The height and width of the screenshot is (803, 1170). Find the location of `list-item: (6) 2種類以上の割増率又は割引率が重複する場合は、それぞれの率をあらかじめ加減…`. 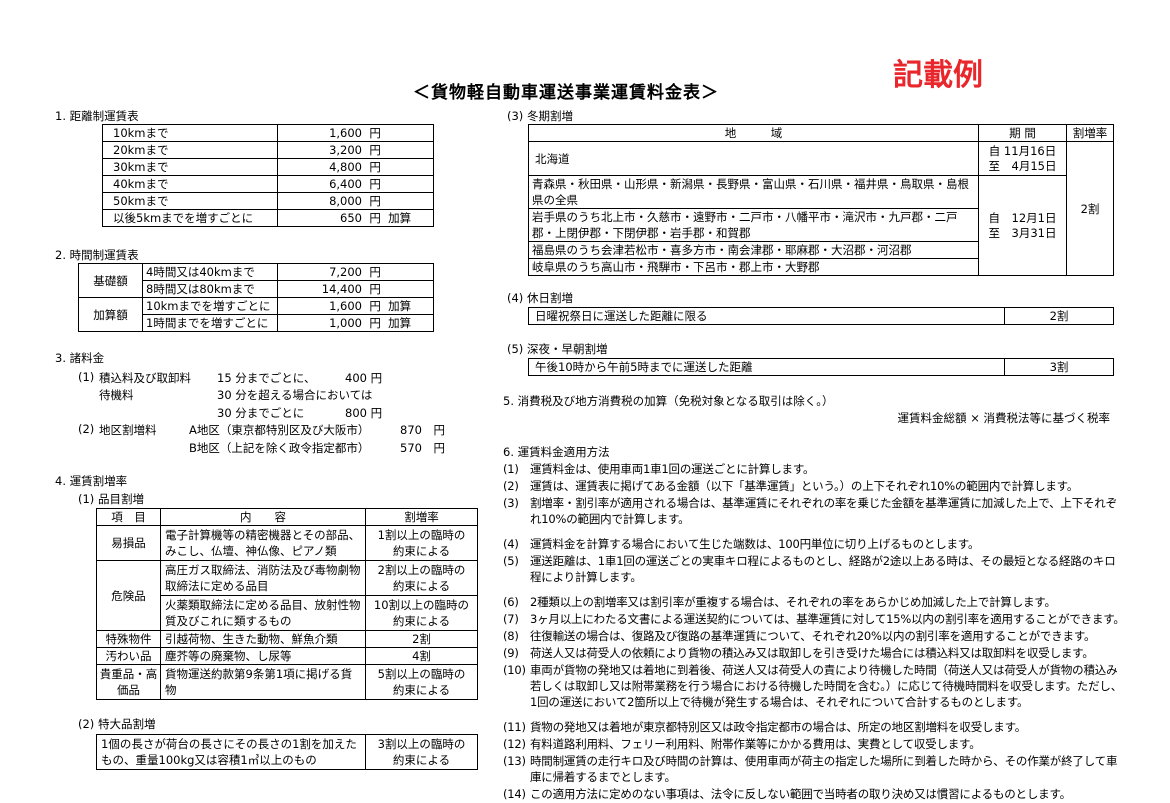

list-item: (6) 2種類以上の割増率又は割引率が重複する場合は、それぞれの率をあらかじめ加減… is located at coordinates (814, 602).